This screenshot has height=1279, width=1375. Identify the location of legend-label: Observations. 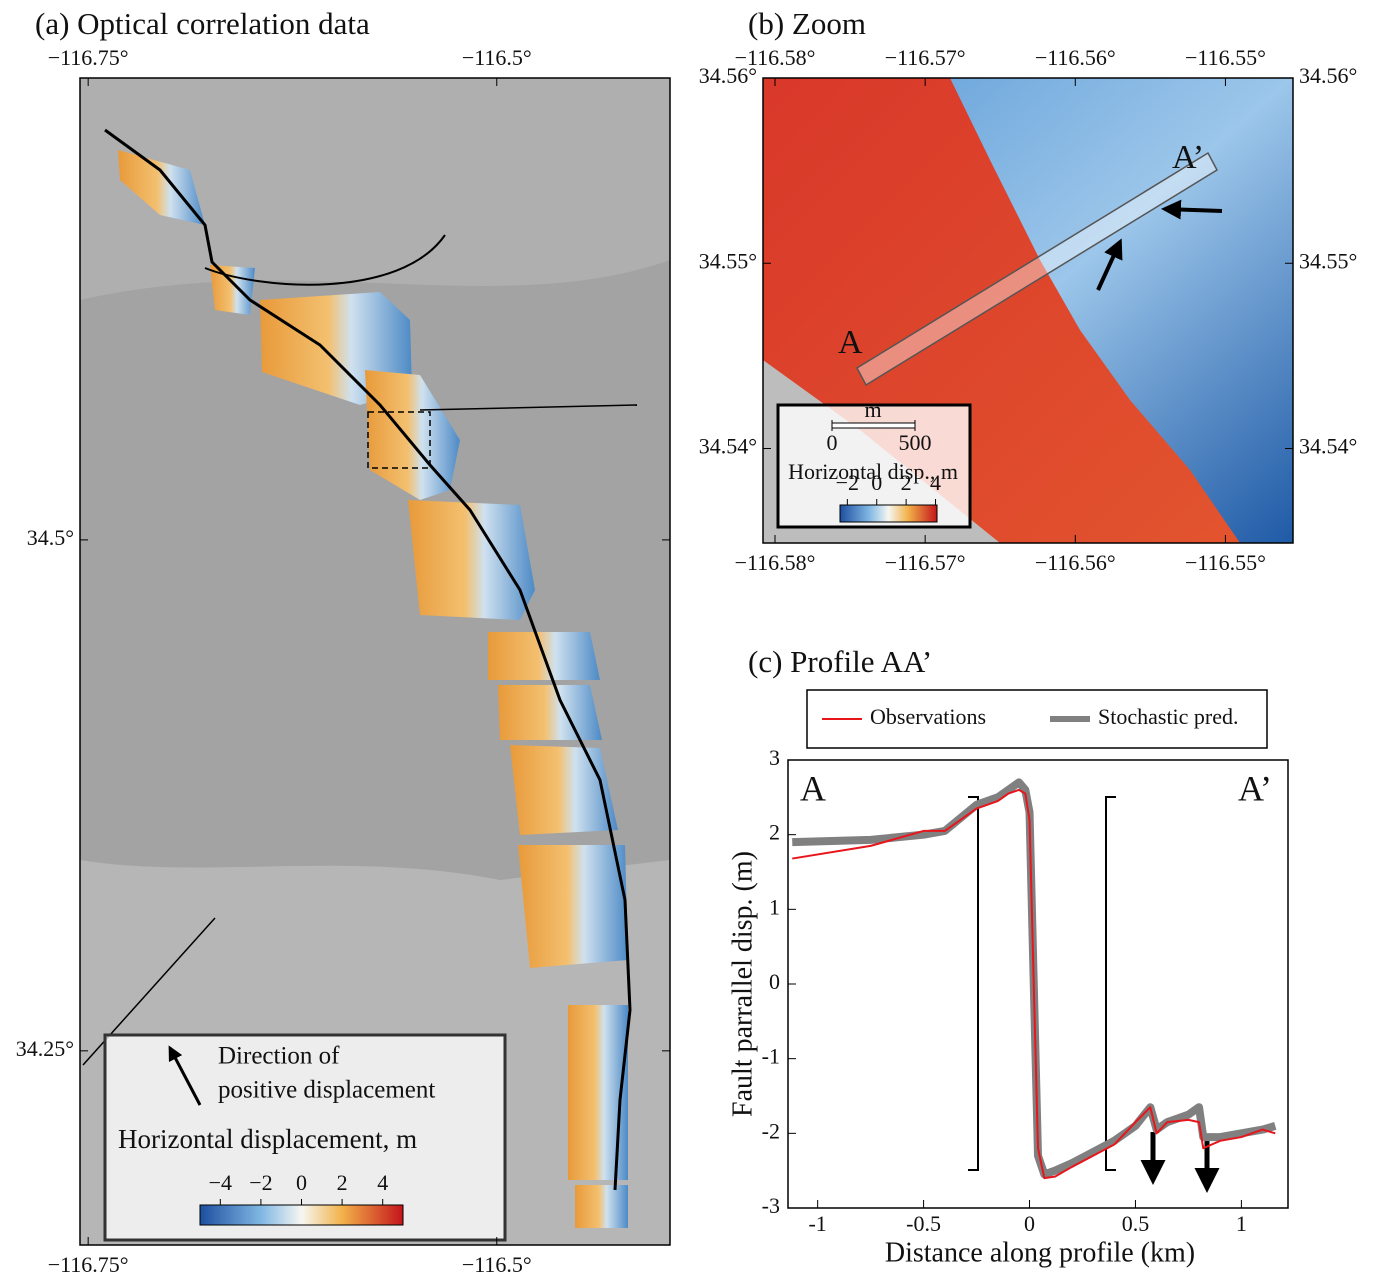
(928, 716).